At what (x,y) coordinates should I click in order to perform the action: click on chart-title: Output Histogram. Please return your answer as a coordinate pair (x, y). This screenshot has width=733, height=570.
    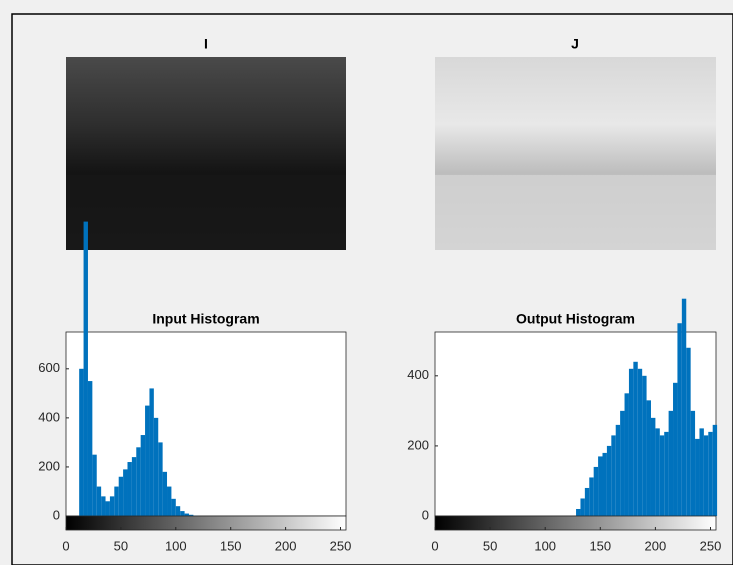
    Looking at the image, I should click on (575, 319).